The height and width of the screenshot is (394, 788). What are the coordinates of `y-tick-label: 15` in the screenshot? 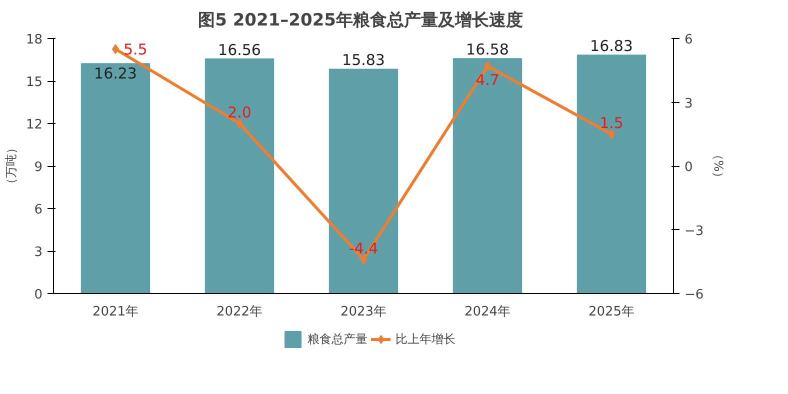 It's located at (34, 82).